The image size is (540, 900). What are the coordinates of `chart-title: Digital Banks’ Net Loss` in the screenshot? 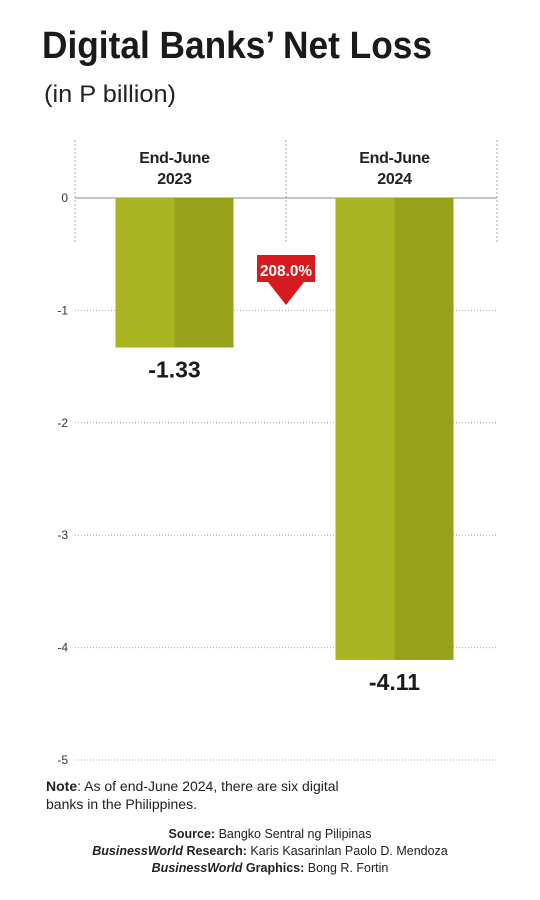 It's located at (237, 46).